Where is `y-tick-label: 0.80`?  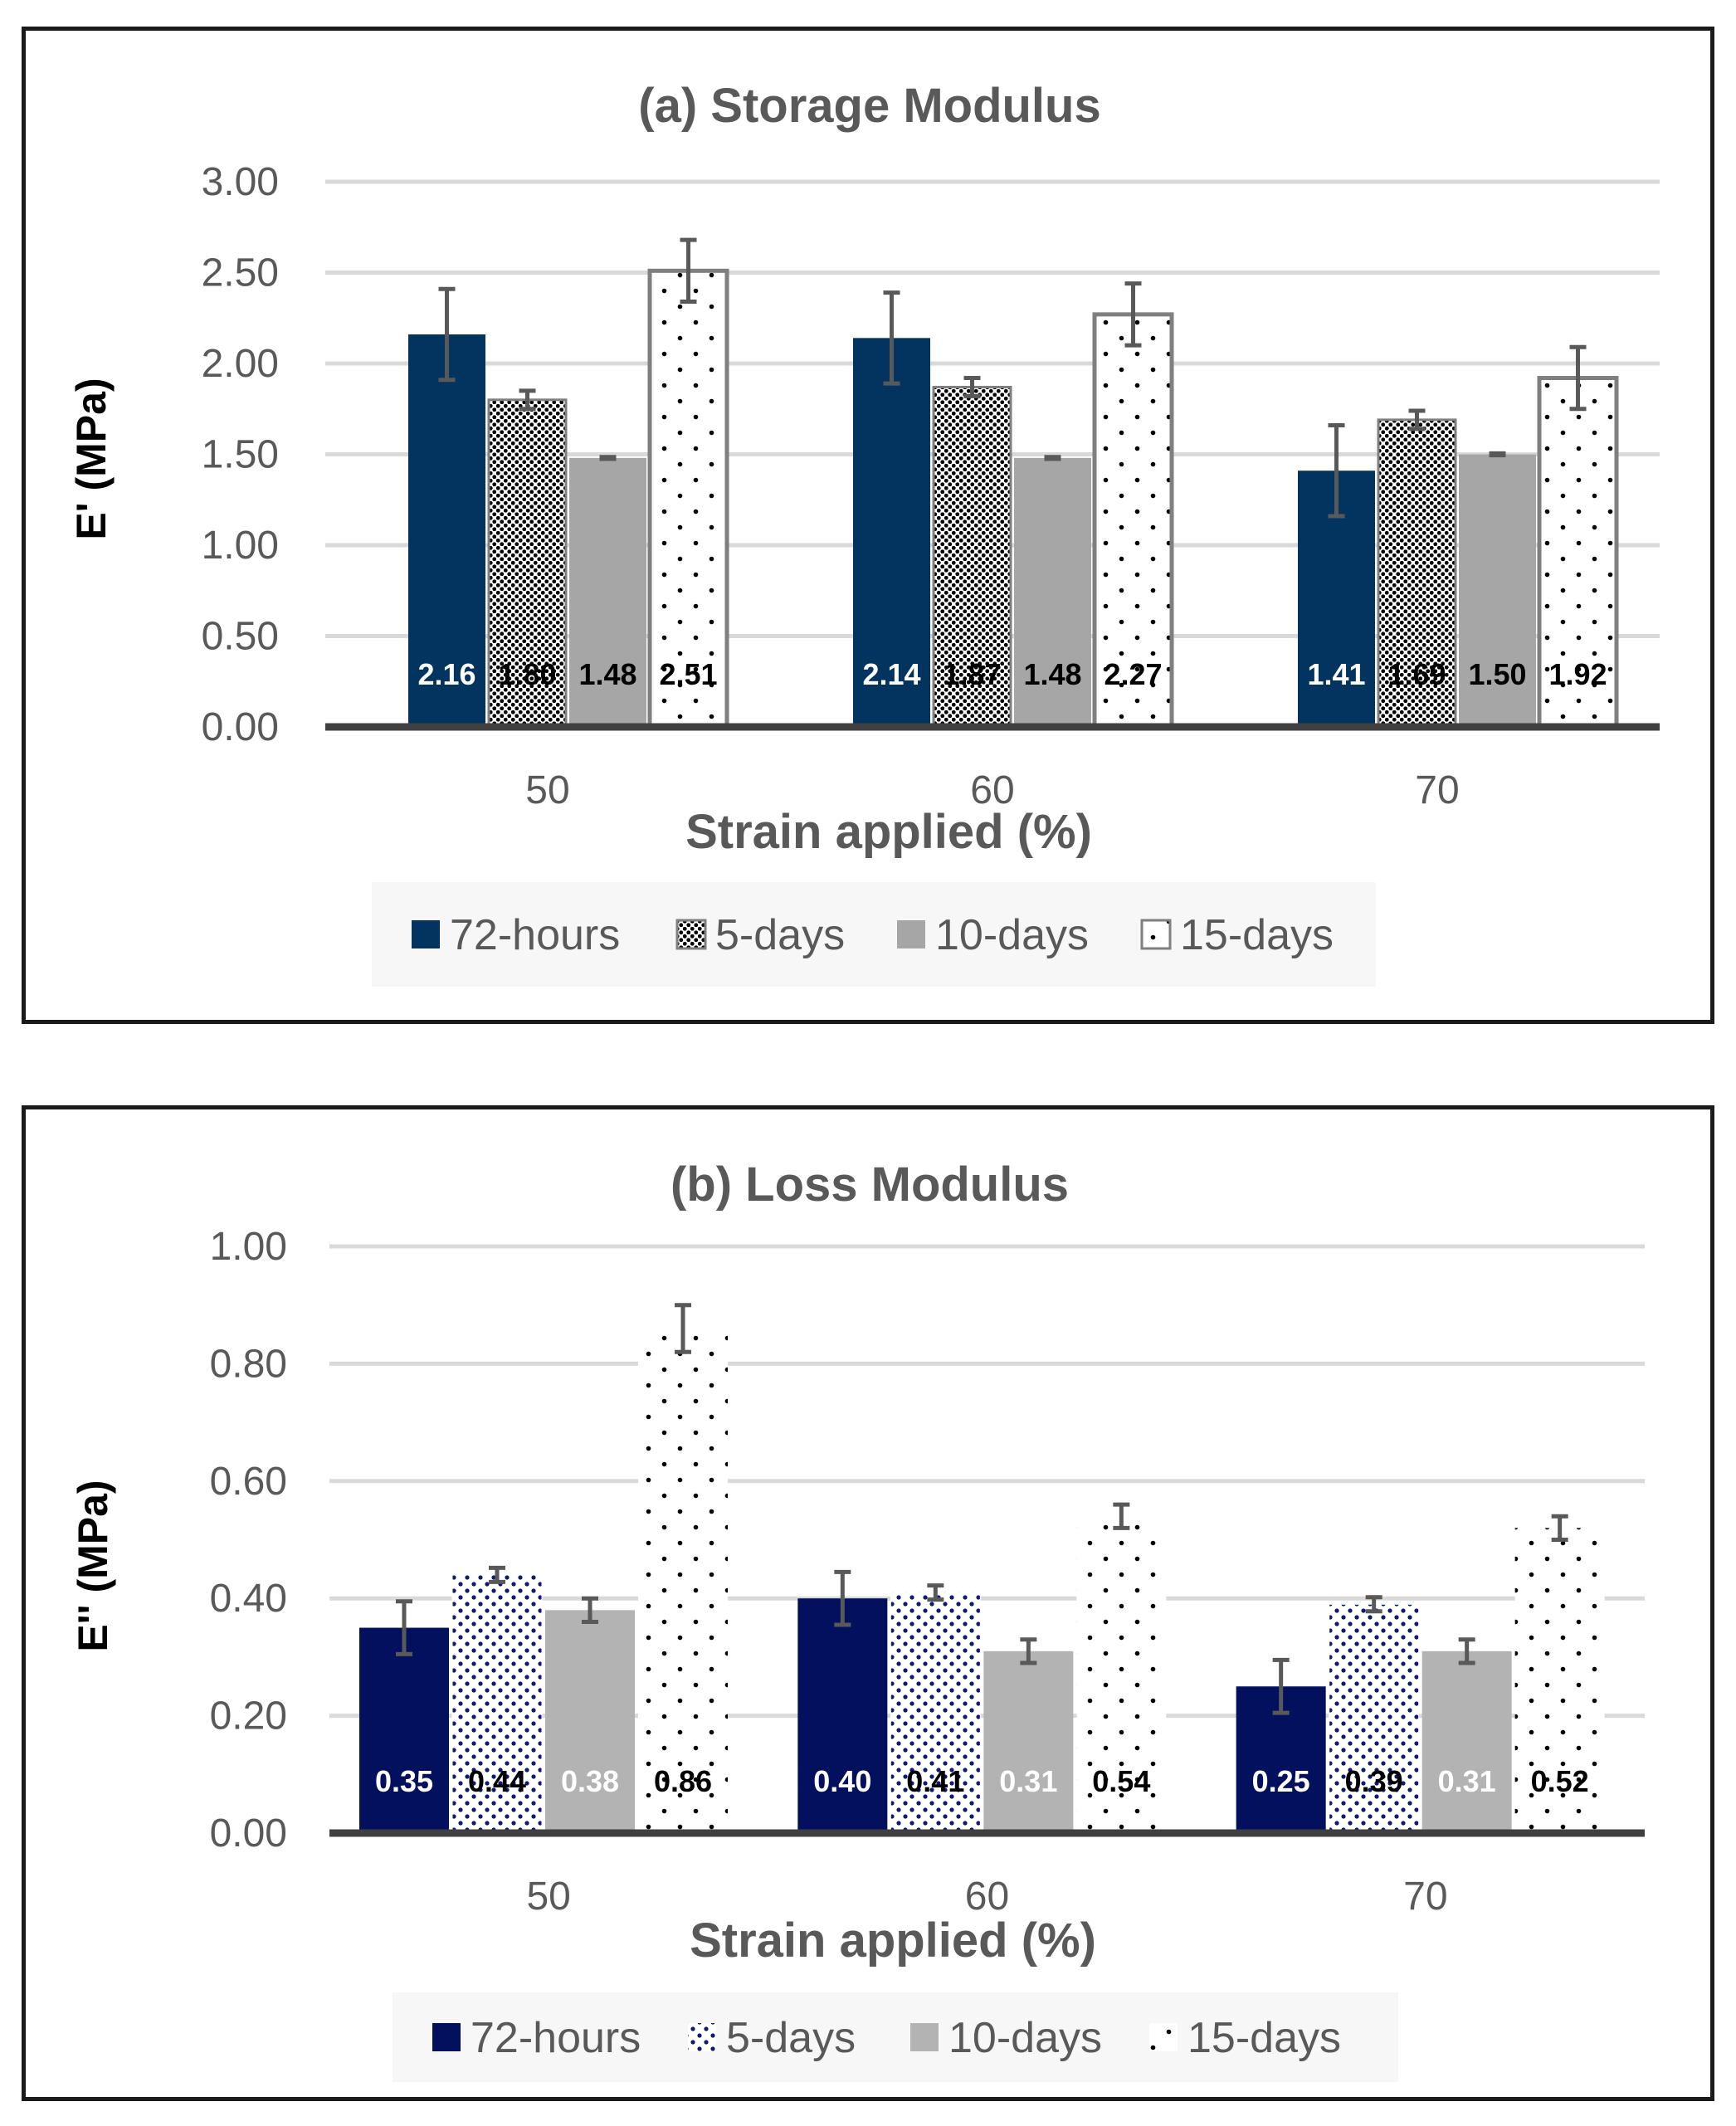
y-tick-label: 0.80 is located at coordinates (248, 1364).